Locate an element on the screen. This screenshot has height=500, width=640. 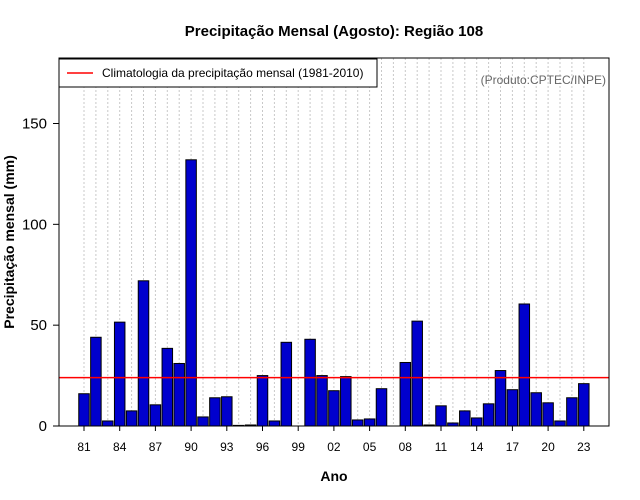
x-tick-label: 96 is located at coordinates (263, 447).